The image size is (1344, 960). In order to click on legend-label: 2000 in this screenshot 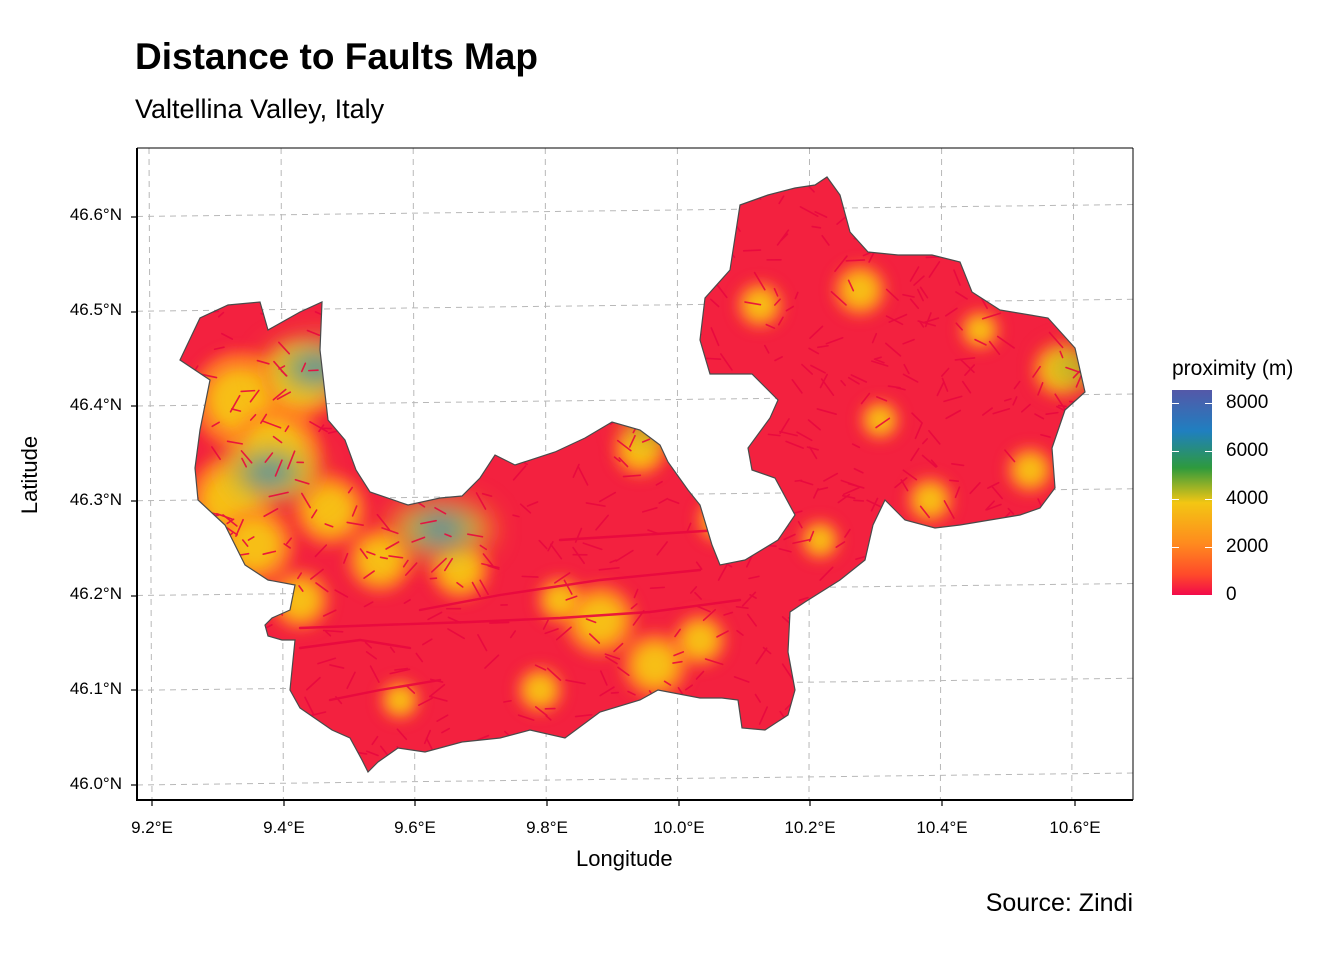, I will do `click(1247, 546)`.